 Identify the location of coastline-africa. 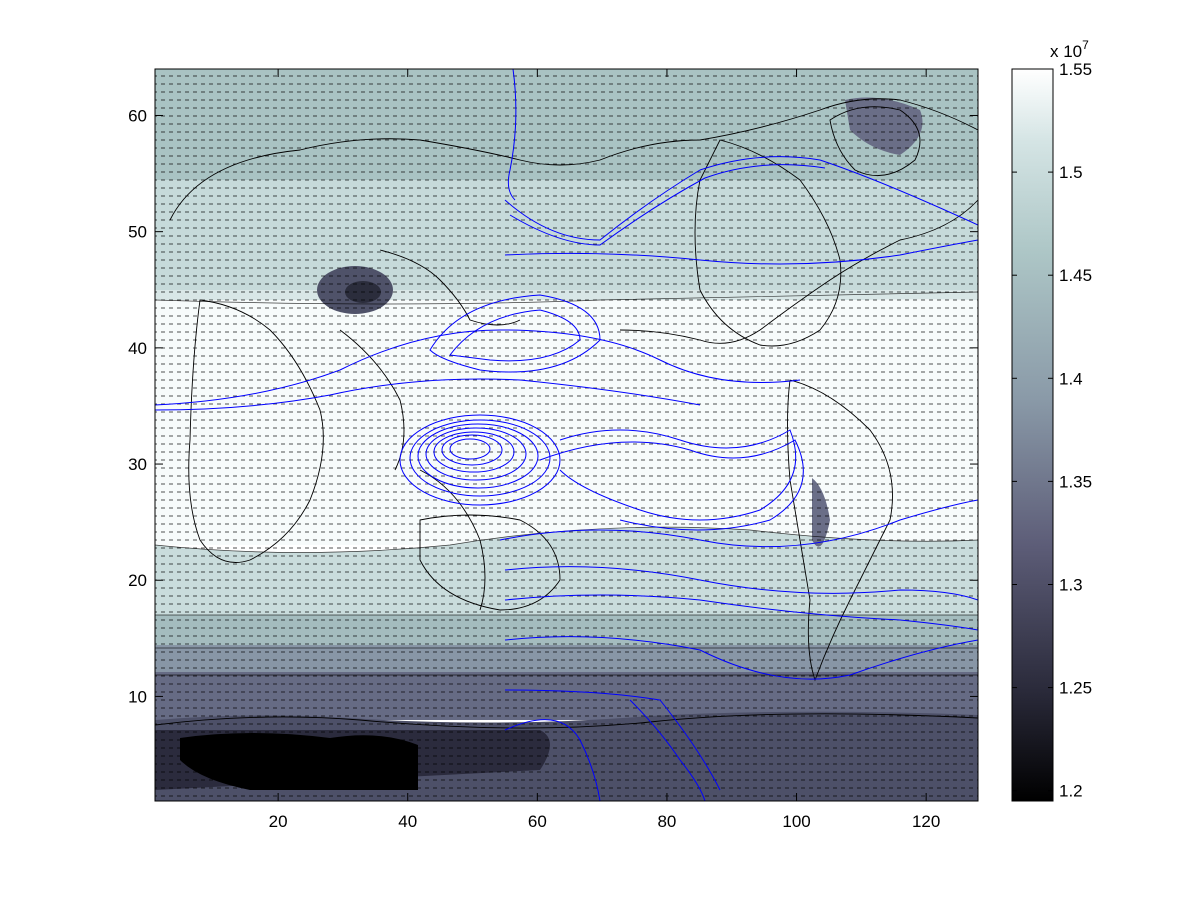
(256, 431).